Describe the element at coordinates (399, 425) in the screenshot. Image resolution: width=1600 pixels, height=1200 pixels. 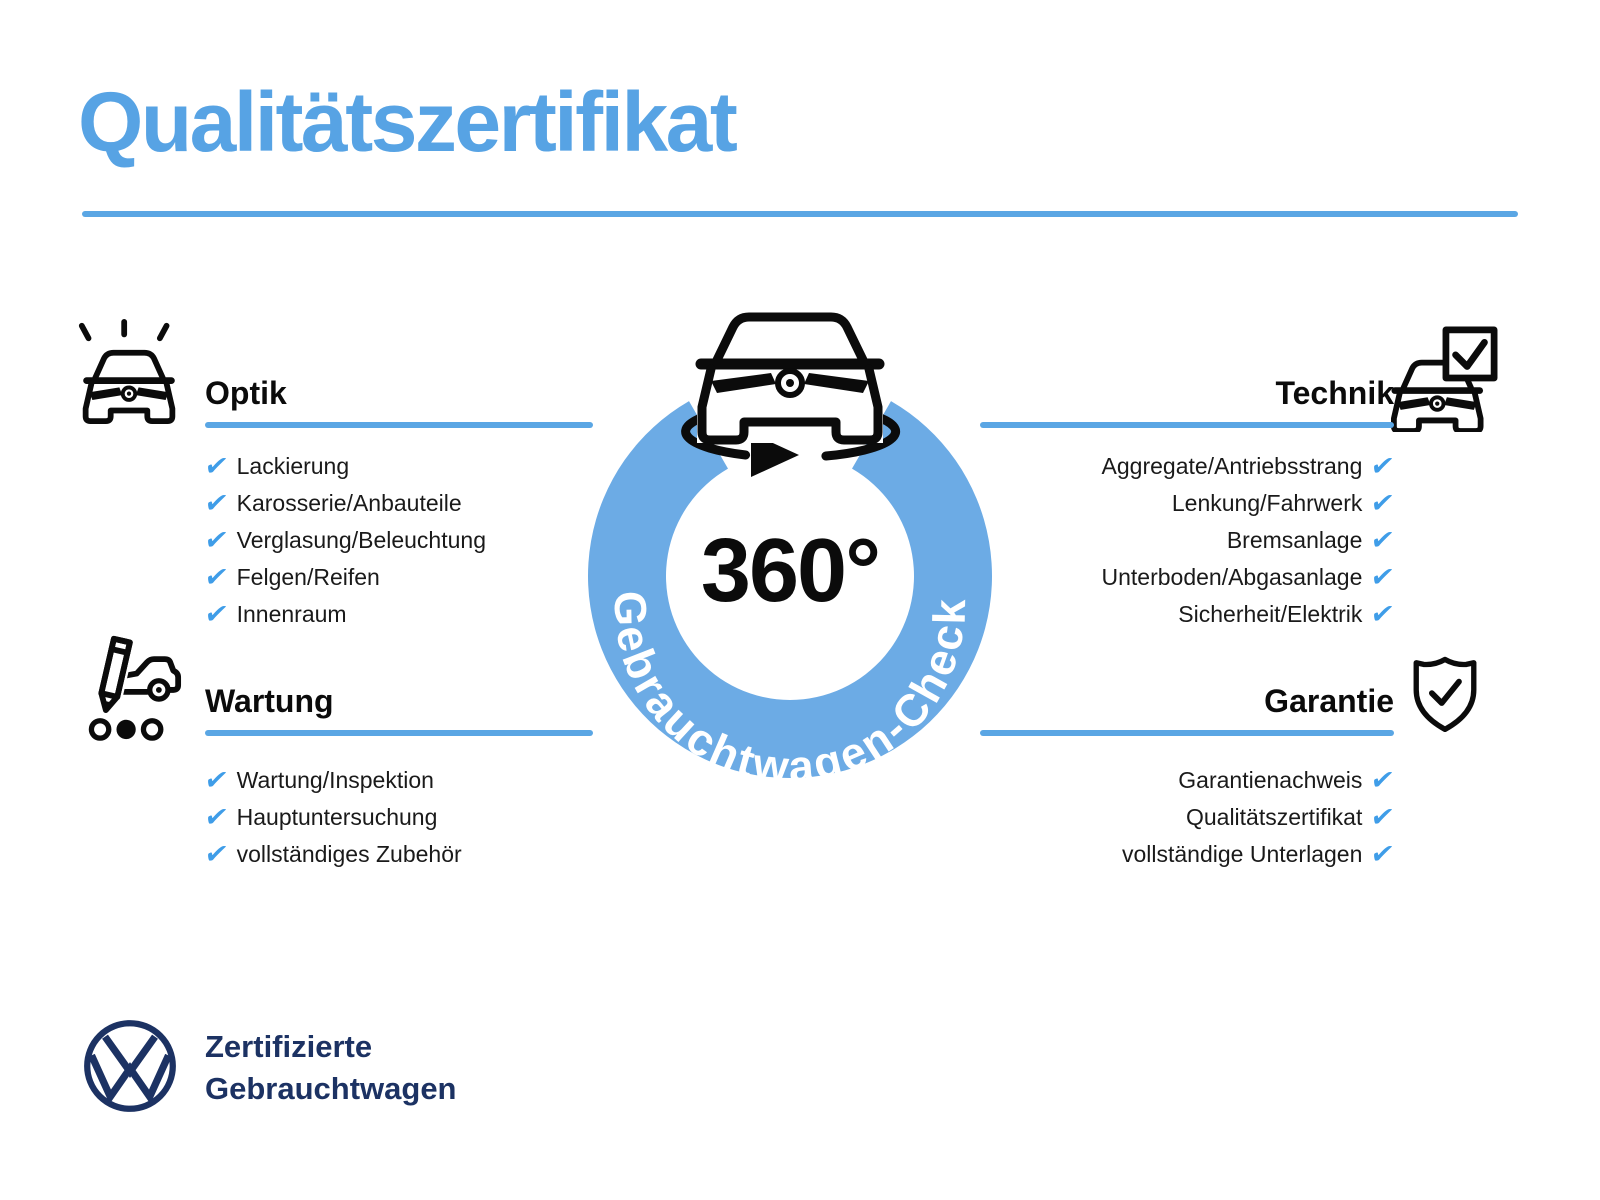
I see `section-optik-divider` at that location.